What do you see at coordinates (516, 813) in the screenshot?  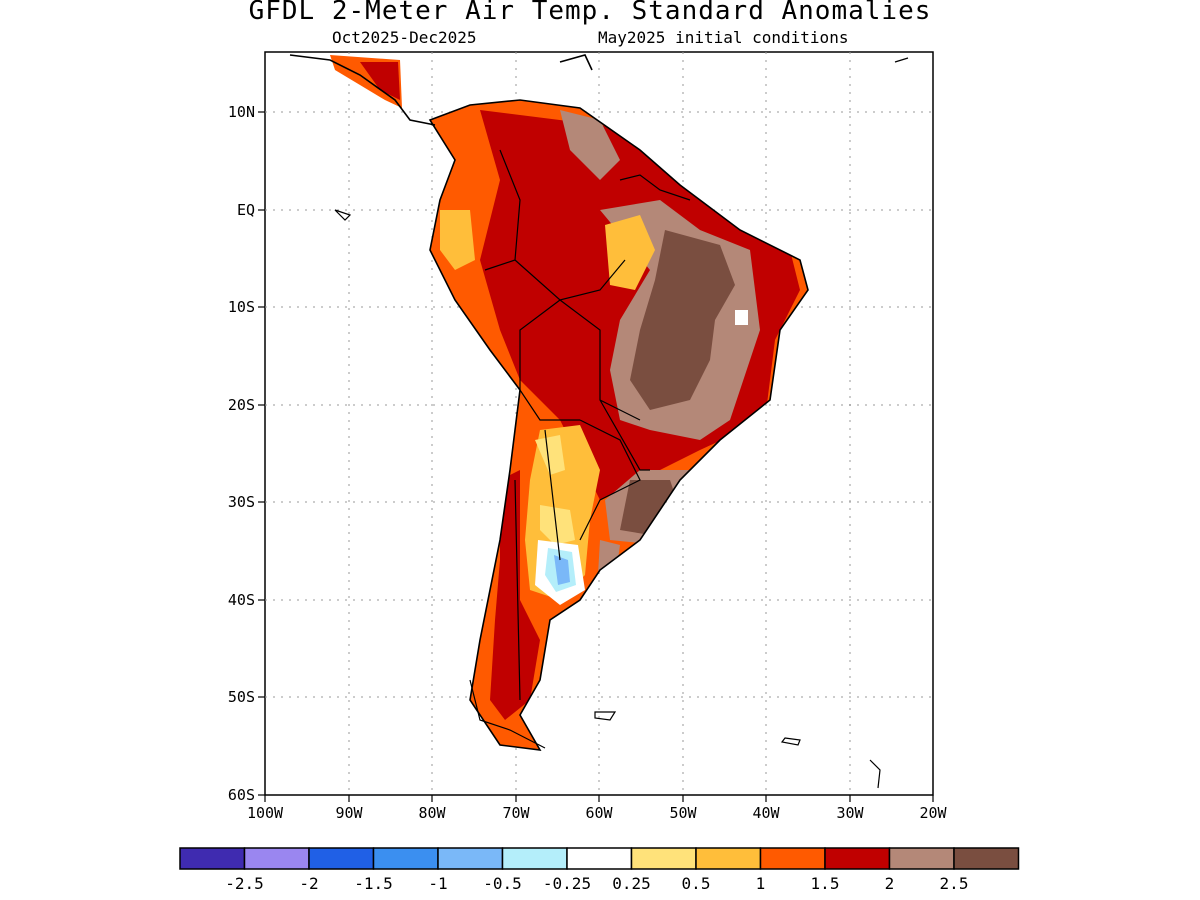 I see `lon-tick-label: 70W` at bounding box center [516, 813].